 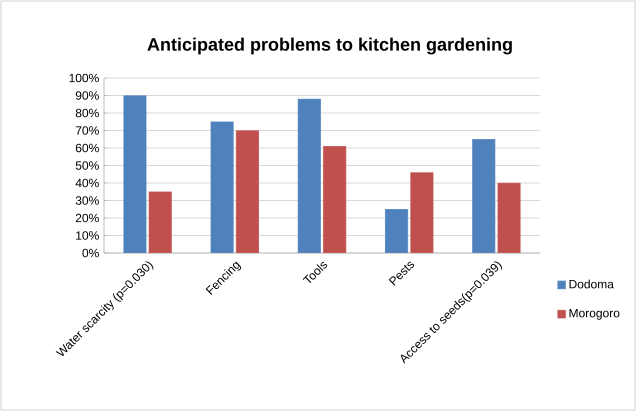 I want to click on y-tick-label: 60%, so click(x=87, y=148).